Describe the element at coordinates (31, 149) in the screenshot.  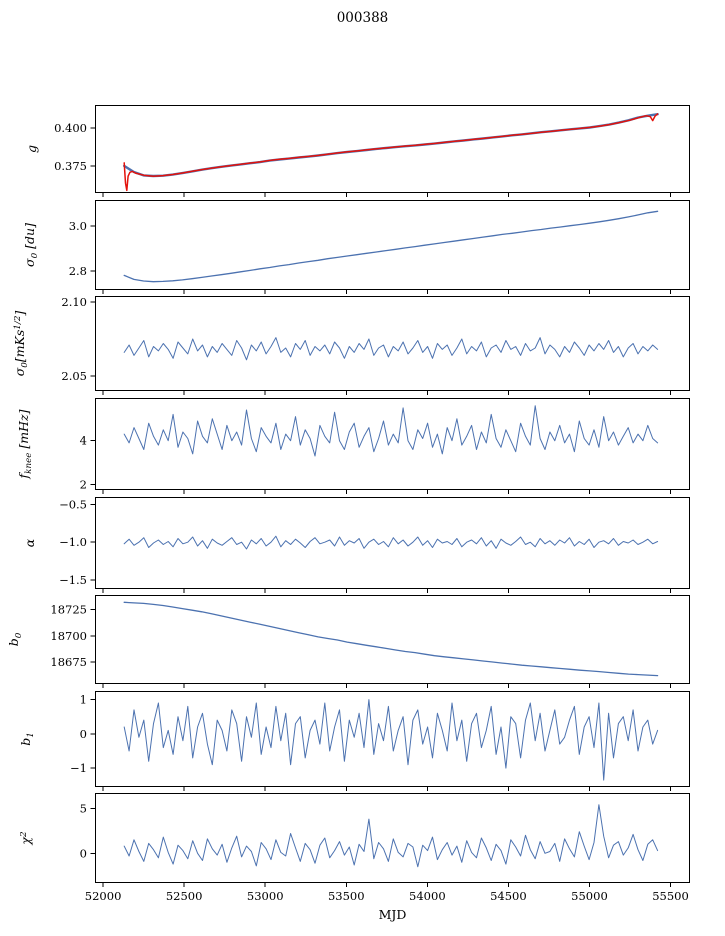
I see `y-axis-title-g: g` at that location.